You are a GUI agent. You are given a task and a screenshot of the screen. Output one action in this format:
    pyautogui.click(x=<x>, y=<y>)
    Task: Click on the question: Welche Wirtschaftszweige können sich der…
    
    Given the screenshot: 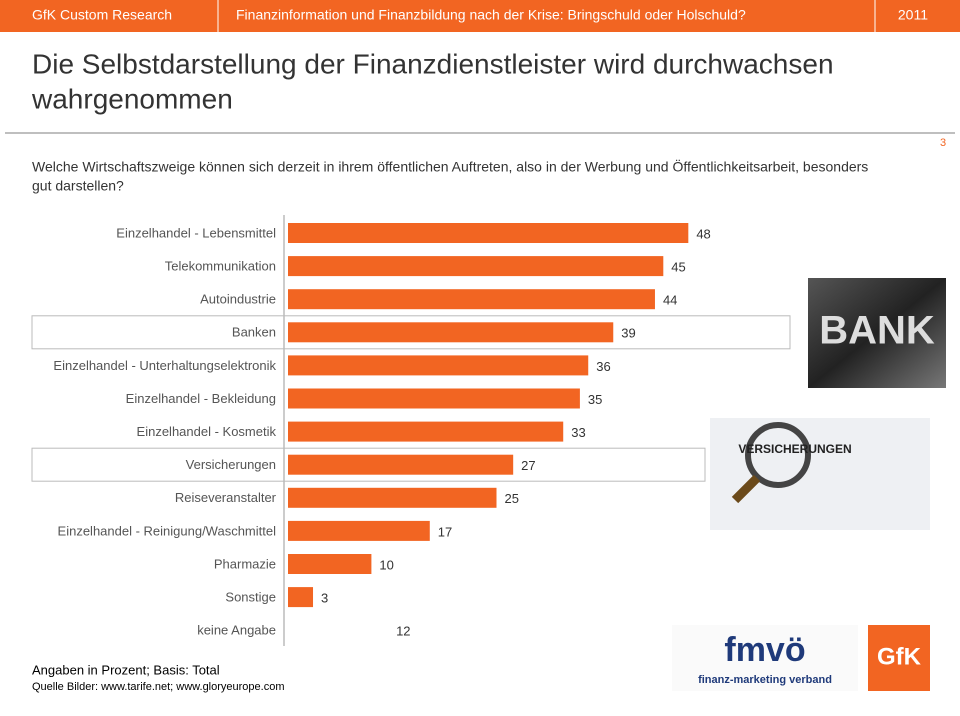 What is the action you would take?
    pyautogui.click(x=450, y=166)
    